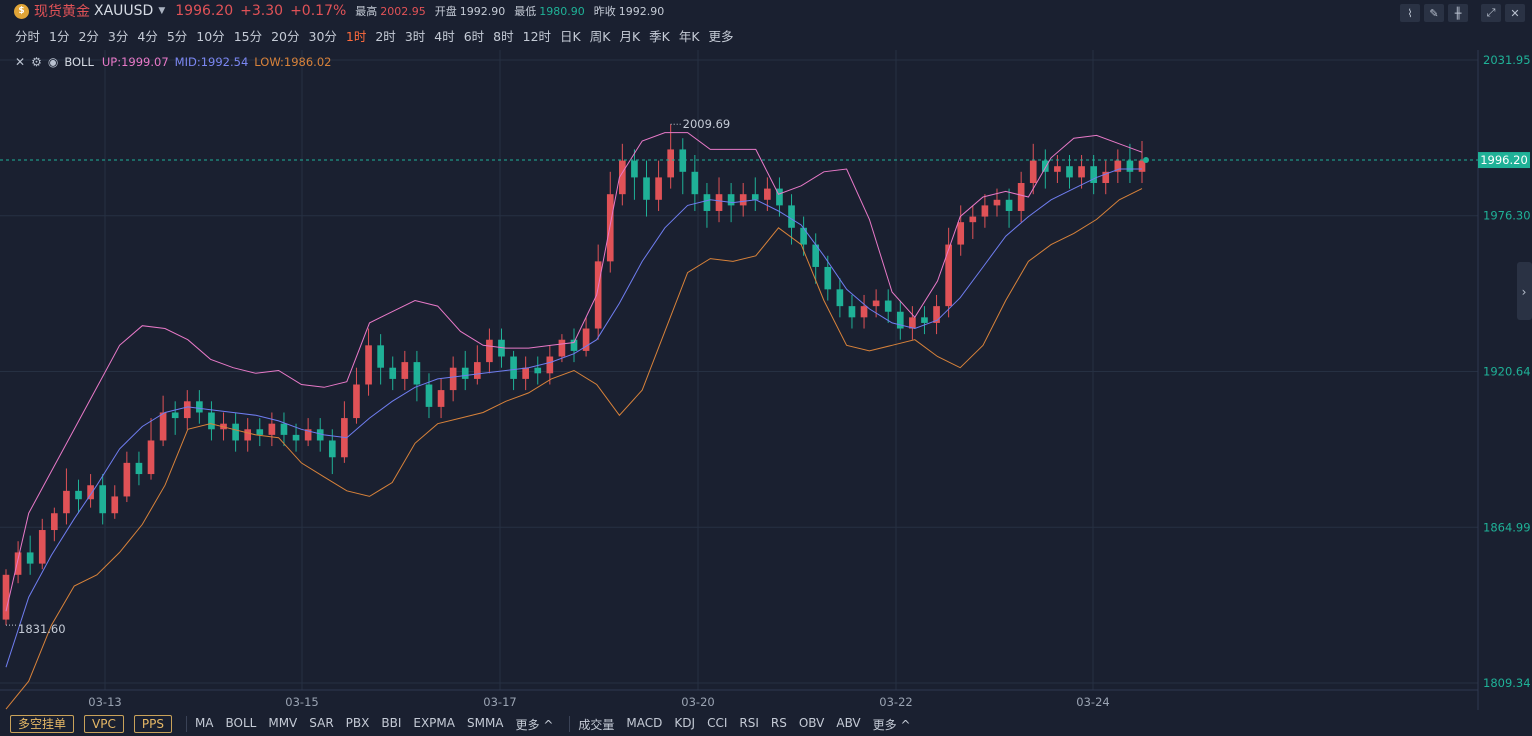  I want to click on main-indicator-item: EXPMA, so click(434, 722).